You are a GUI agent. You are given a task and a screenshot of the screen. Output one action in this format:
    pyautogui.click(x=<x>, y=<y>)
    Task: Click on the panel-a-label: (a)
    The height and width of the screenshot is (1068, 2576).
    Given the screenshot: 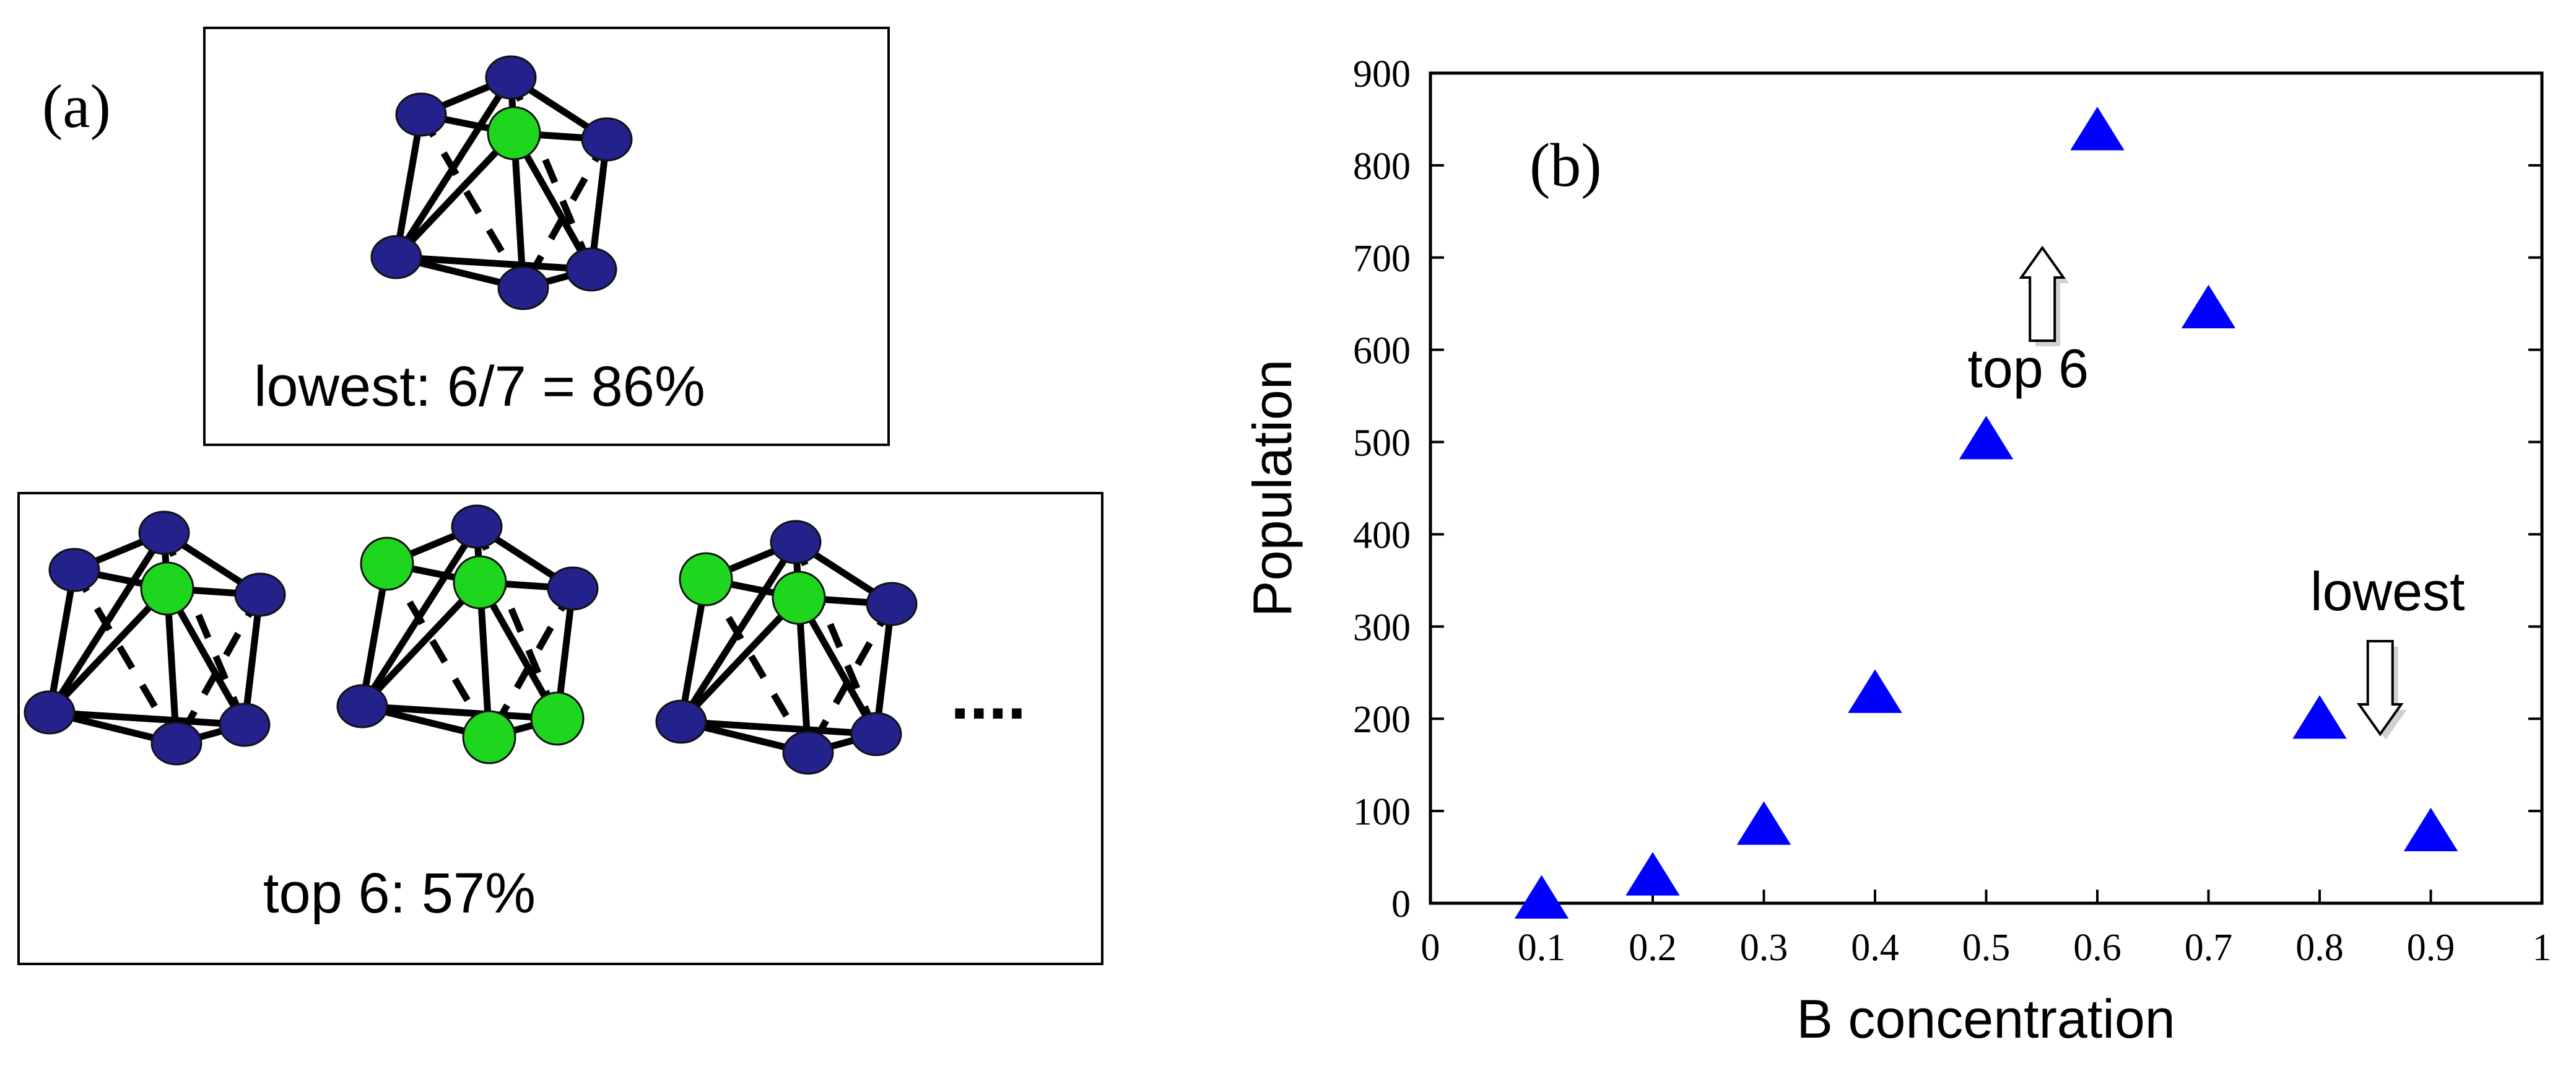 What is the action you would take?
    pyautogui.click(x=76, y=106)
    